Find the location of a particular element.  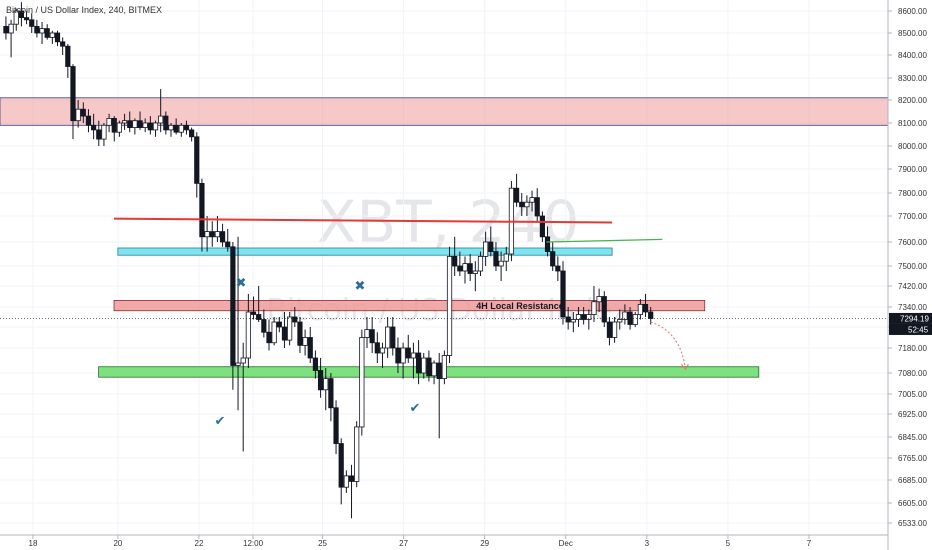

price-axis is located at coordinates (910, 275).